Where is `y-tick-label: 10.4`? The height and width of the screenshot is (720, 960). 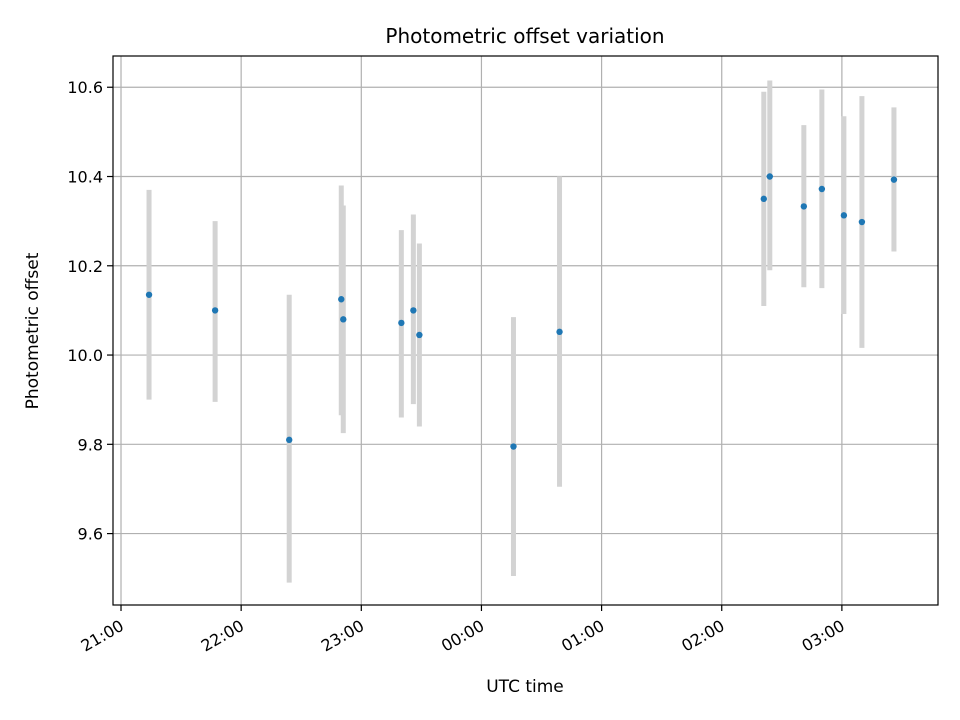
y-tick-label: 10.4 is located at coordinates (85, 177).